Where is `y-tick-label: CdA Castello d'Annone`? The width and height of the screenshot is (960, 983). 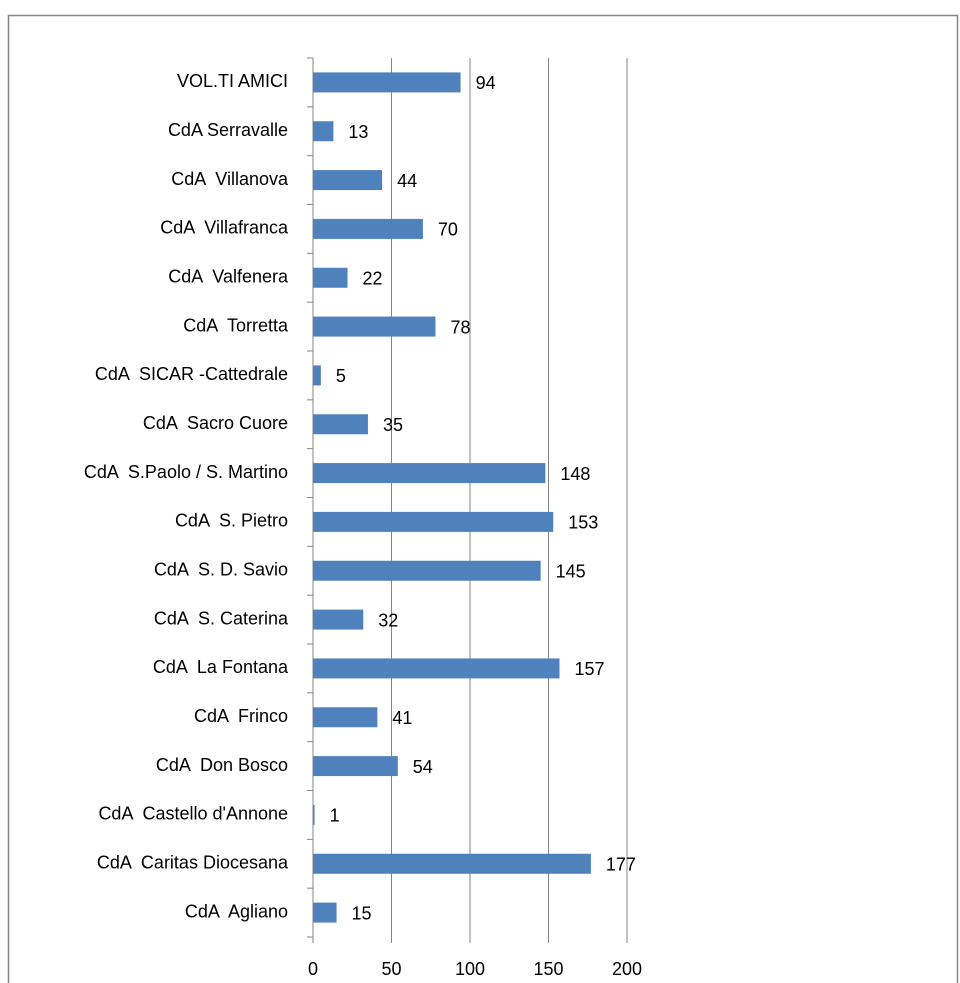 y-tick-label: CdA Castello d'Annone is located at coordinates (193, 814).